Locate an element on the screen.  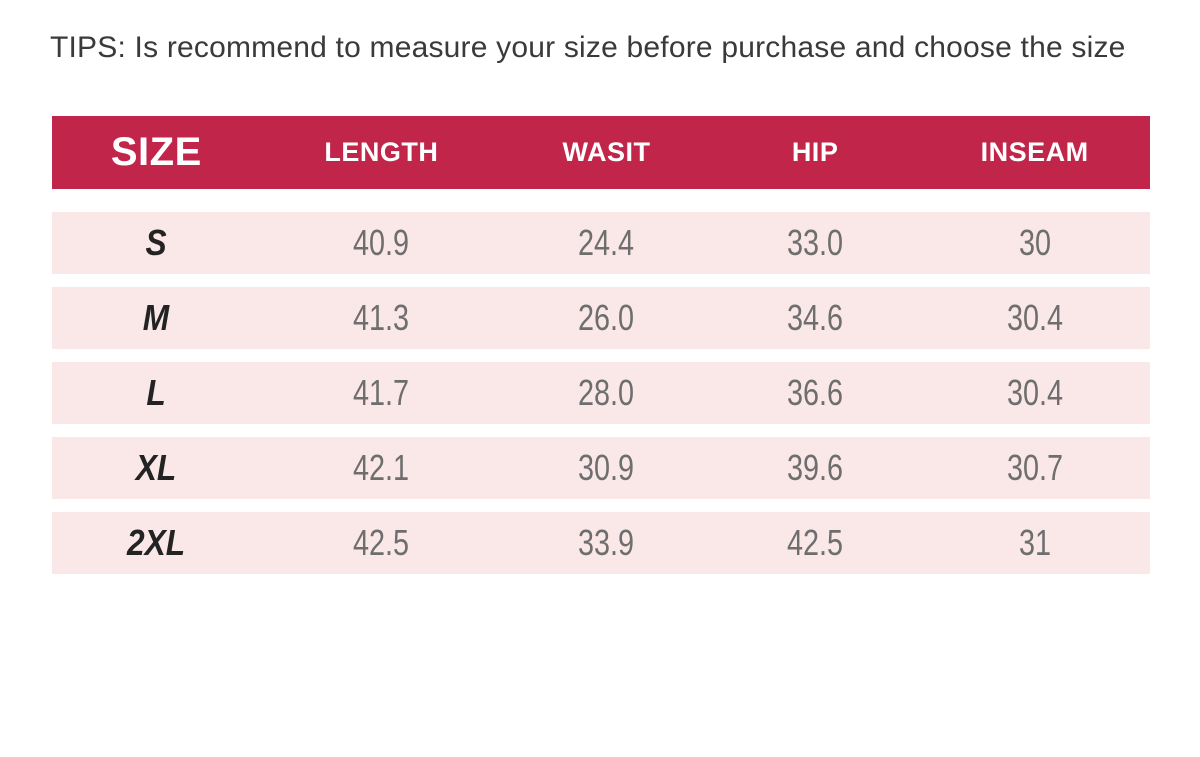
wasit-value: 33.9 is located at coordinates (606, 542).